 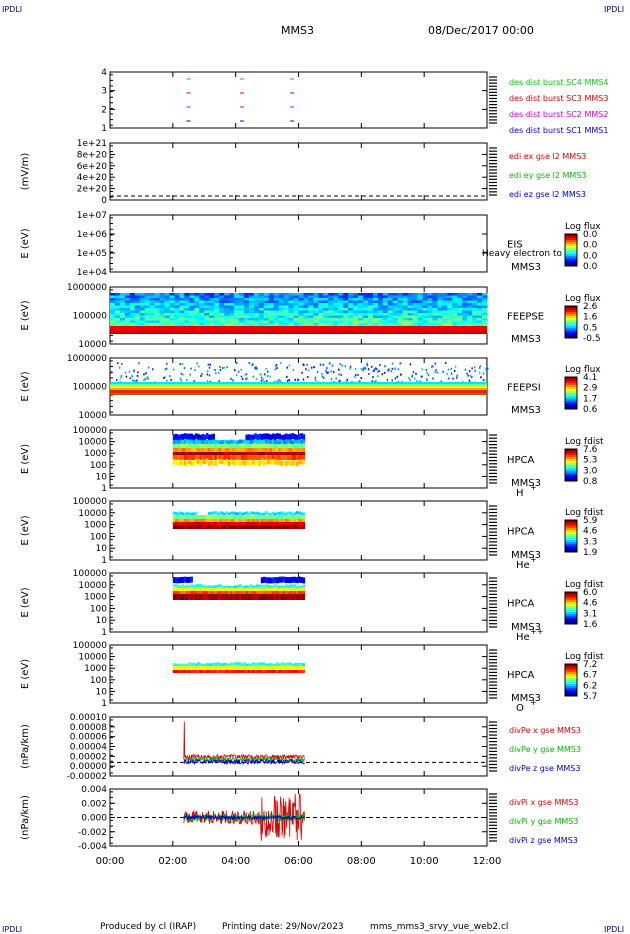 What do you see at coordinates (25, 746) in the screenshot?
I see `y-axis-label: (nPa/km)` at bounding box center [25, 746].